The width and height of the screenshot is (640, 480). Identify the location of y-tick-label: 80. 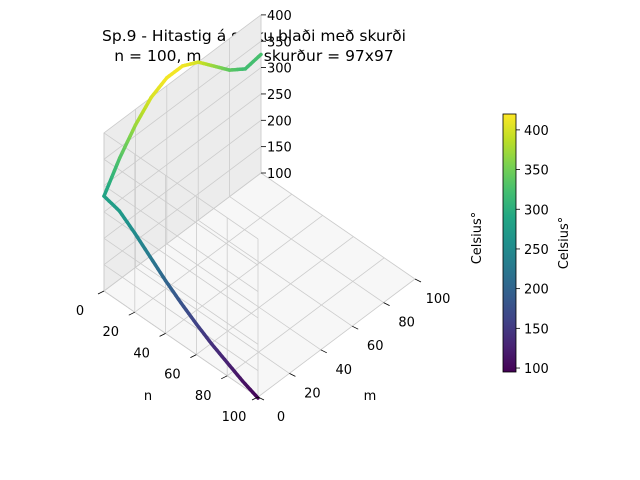
(406, 323).